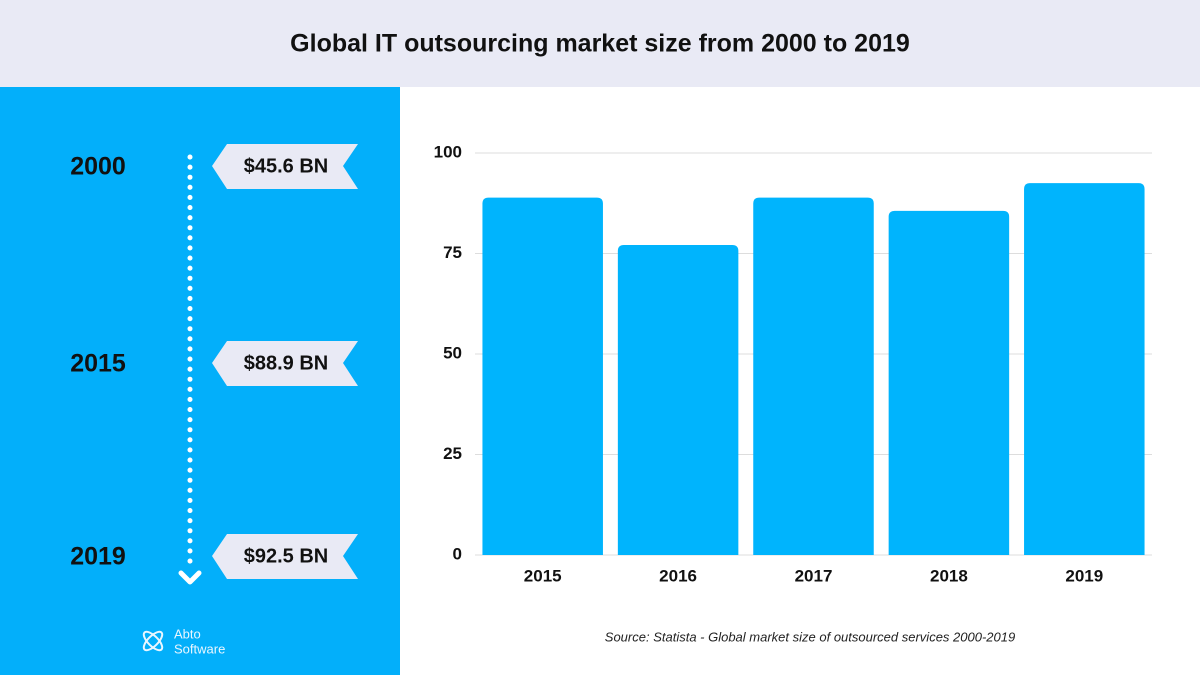 Image resolution: width=1200 pixels, height=675 pixels. I want to click on logo: Abto Software, so click(183, 641).